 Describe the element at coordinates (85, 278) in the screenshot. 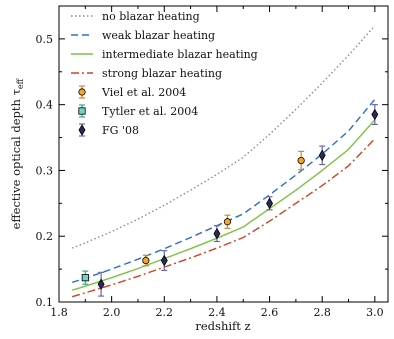

I see `data-point-square` at that location.